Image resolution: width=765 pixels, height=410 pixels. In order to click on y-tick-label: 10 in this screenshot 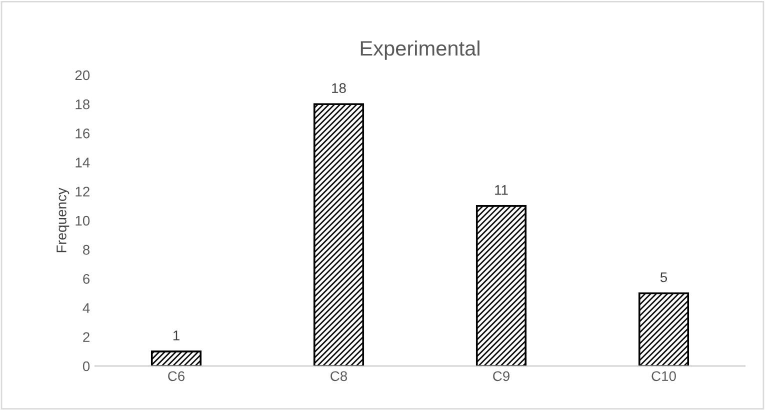, I will do `click(83, 221)`.